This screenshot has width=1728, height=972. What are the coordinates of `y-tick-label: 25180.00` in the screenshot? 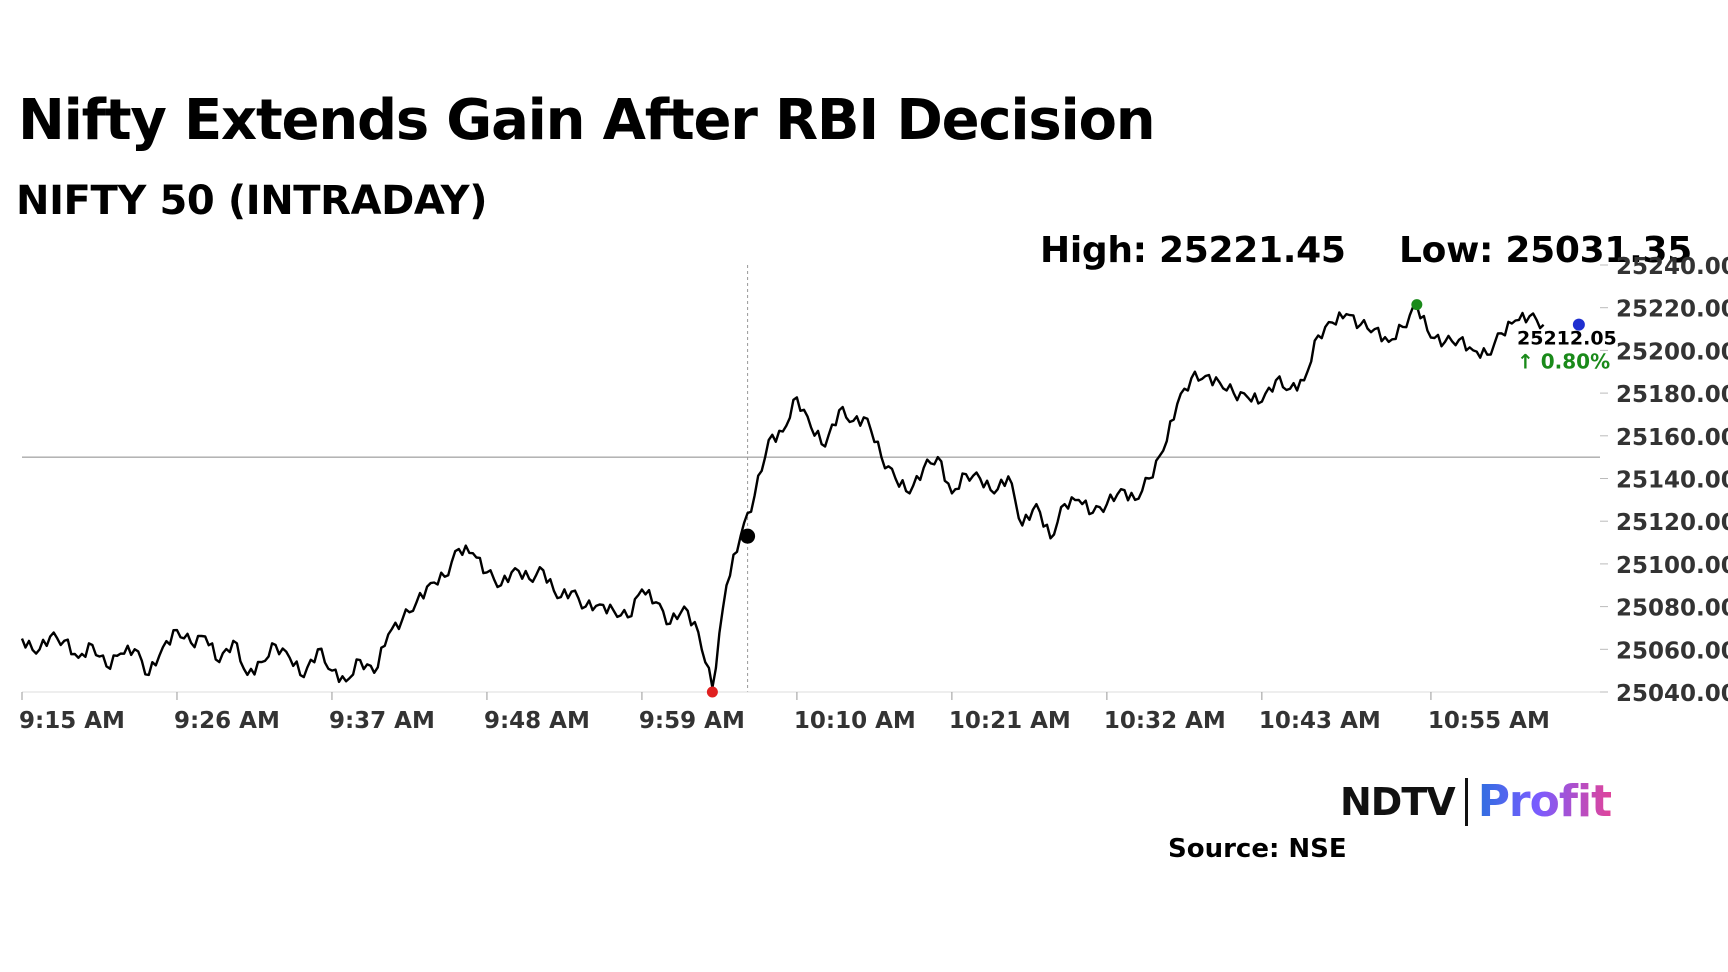 It's located at (1672, 395).